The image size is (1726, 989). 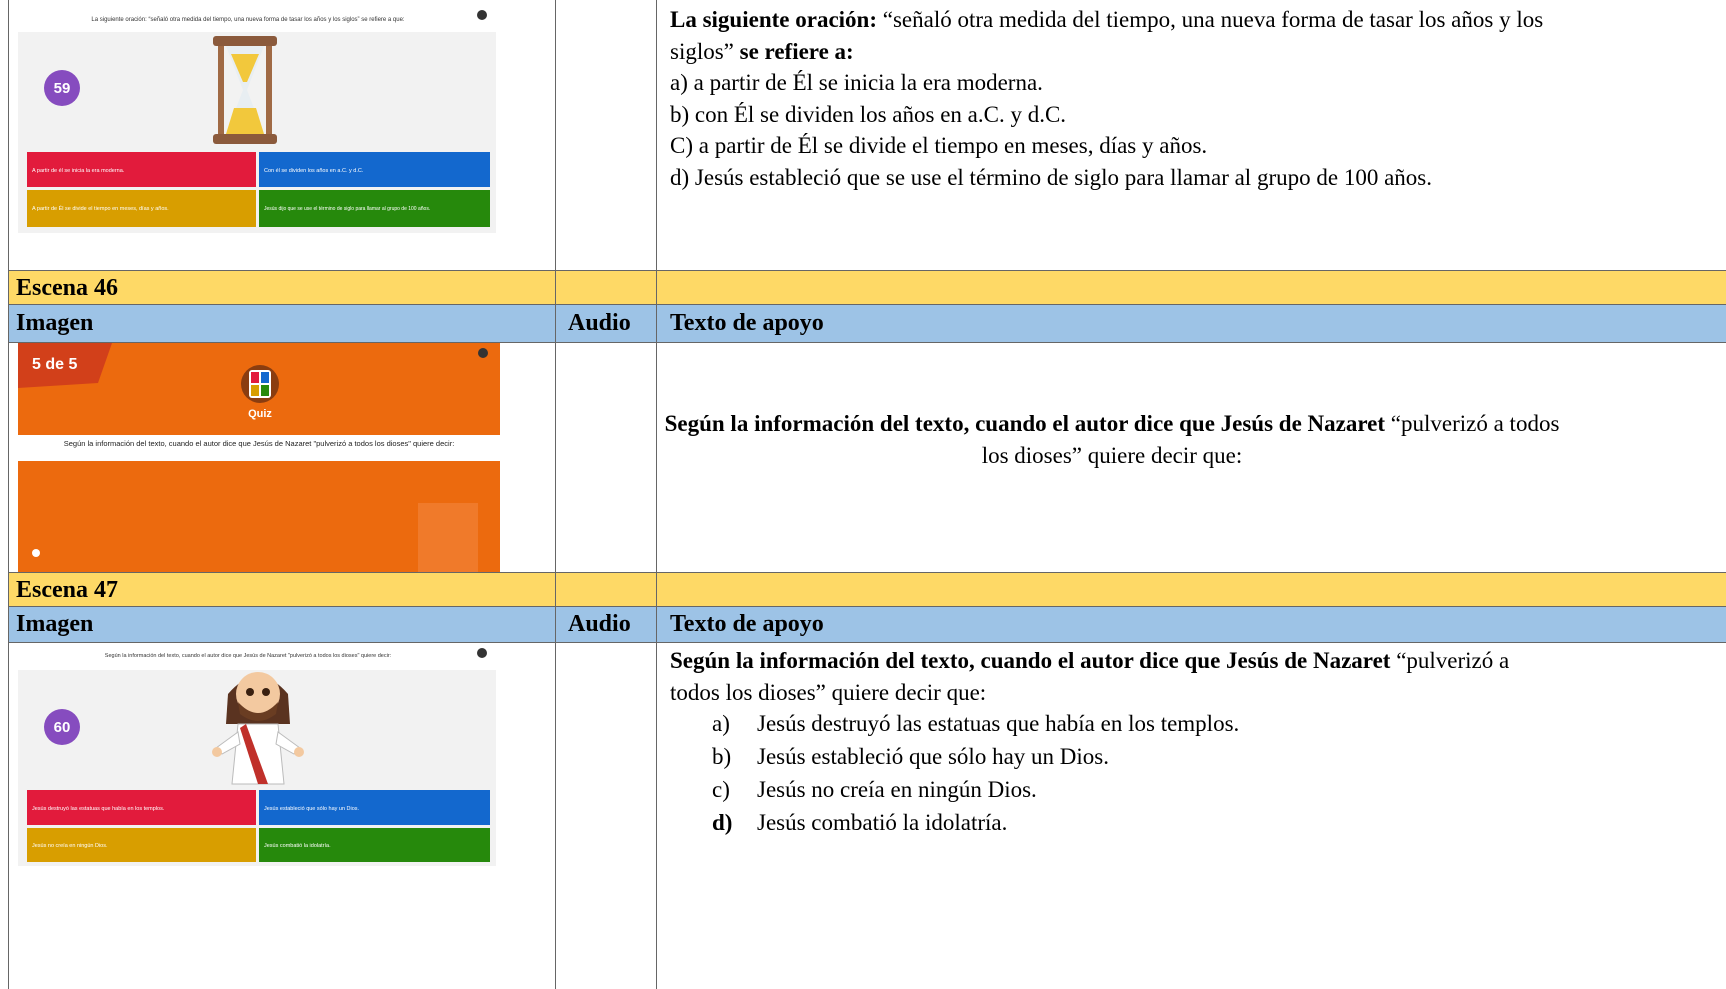 I want to click on dot, so click(x=36, y=553).